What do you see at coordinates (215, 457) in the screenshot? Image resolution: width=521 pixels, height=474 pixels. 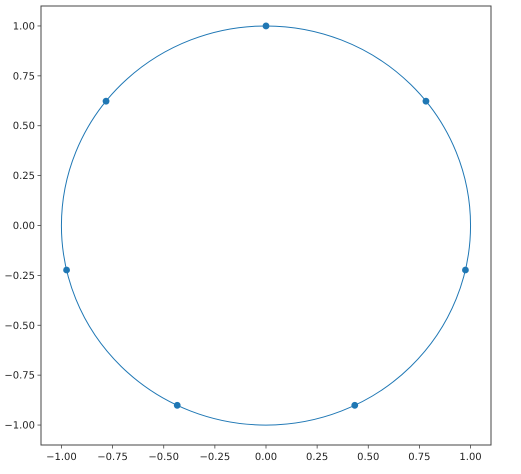 I see `x-tick-label: −0.25` at bounding box center [215, 457].